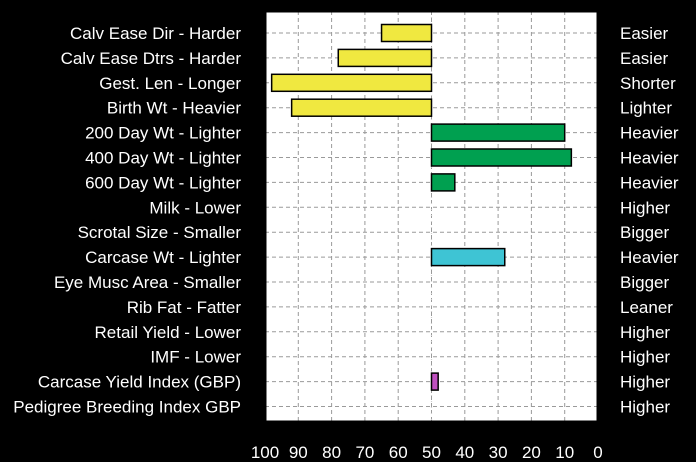 The height and width of the screenshot is (462, 696). I want to click on category-label: 400 Day Wt - Lighter, so click(163, 158).